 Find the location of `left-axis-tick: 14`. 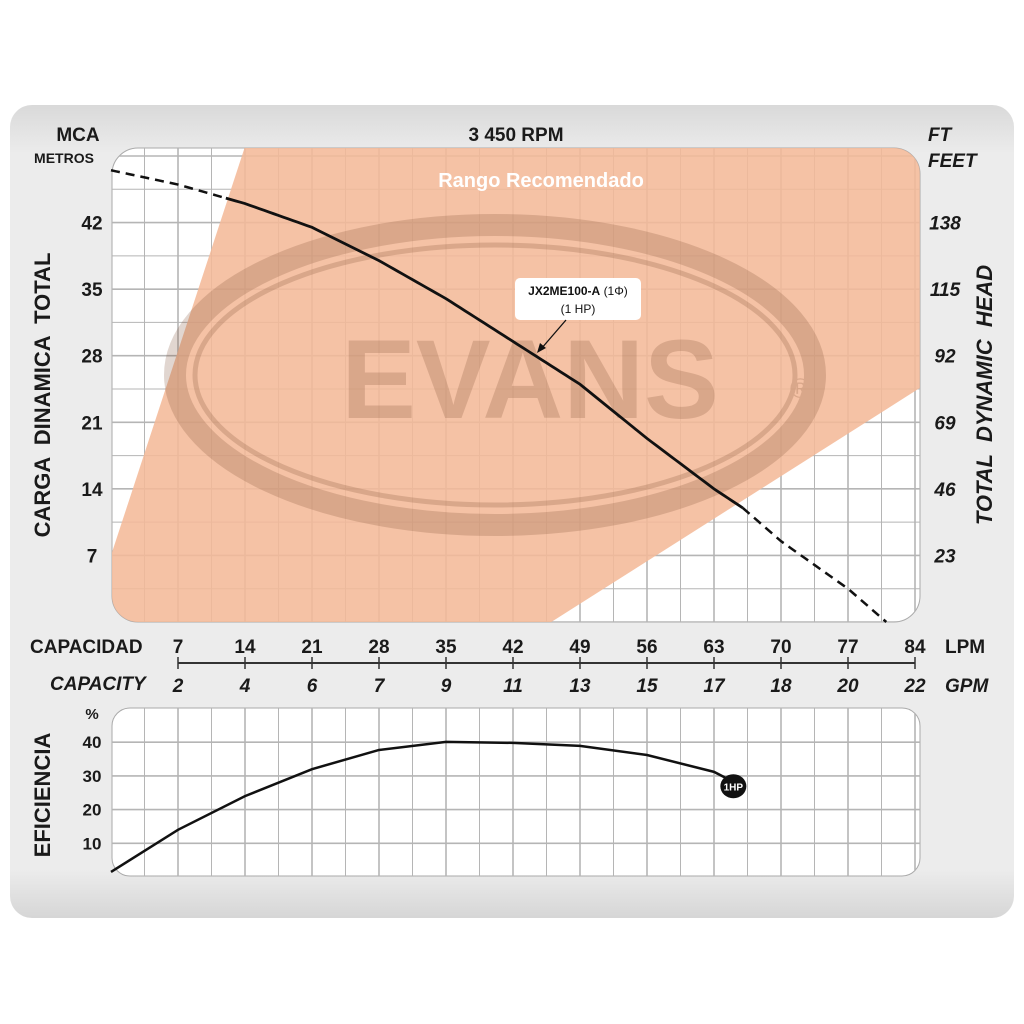

left-axis-tick: 14 is located at coordinates (92, 490).